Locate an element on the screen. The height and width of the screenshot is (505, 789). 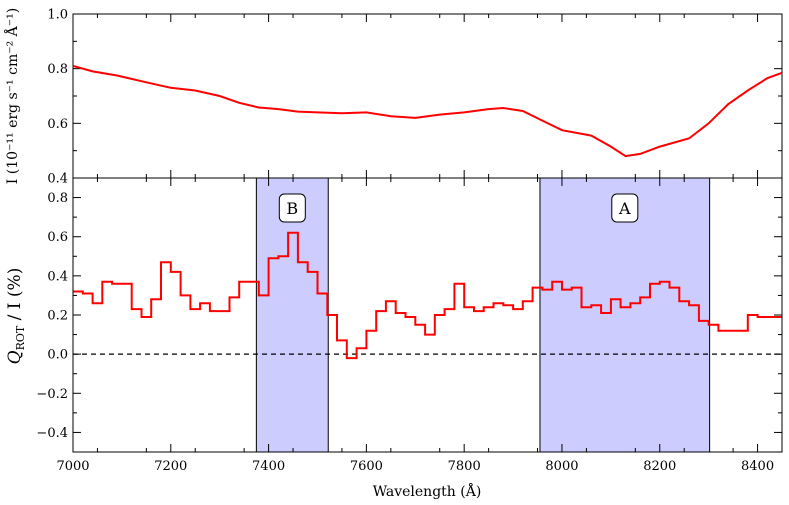
intensity-y-tick-label: 0.8 is located at coordinates (57, 69).